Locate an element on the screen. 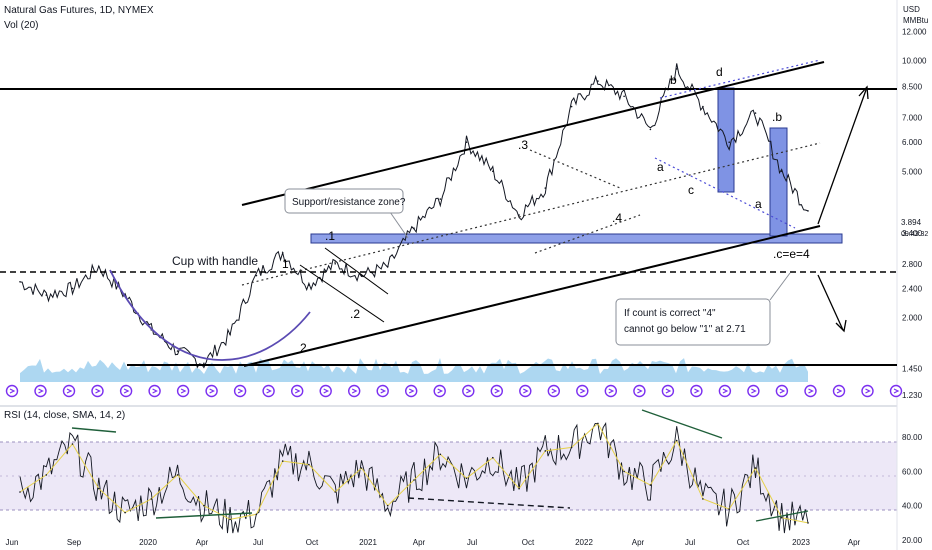  price-tick-label: 1.450 is located at coordinates (912, 369).